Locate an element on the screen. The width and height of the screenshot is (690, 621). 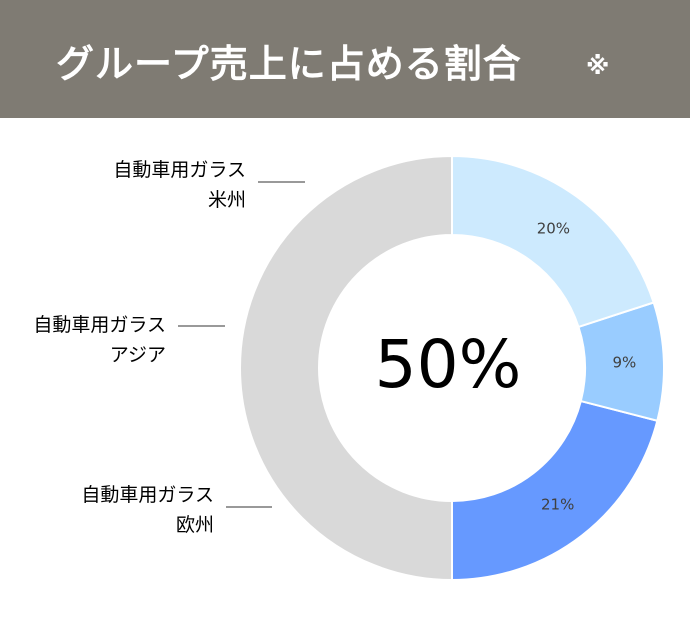
category-label-americas-1: 自動車用ガラス is located at coordinates (179, 170).